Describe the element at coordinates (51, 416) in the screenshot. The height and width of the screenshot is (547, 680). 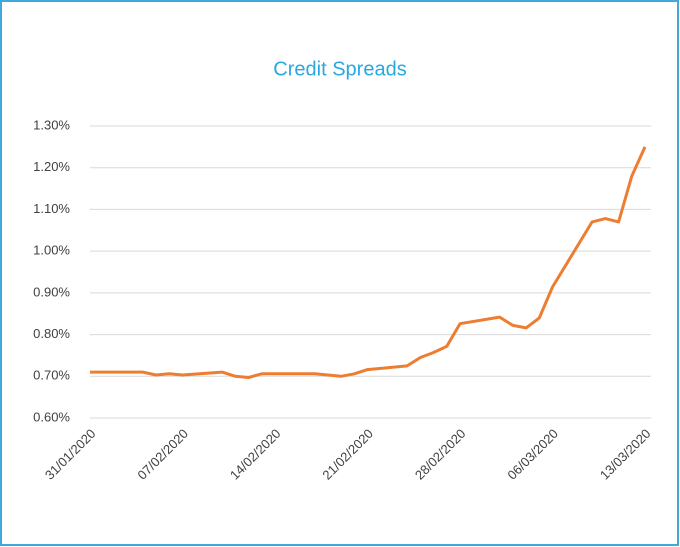
I see `y-tick-label: 0.60%` at that location.